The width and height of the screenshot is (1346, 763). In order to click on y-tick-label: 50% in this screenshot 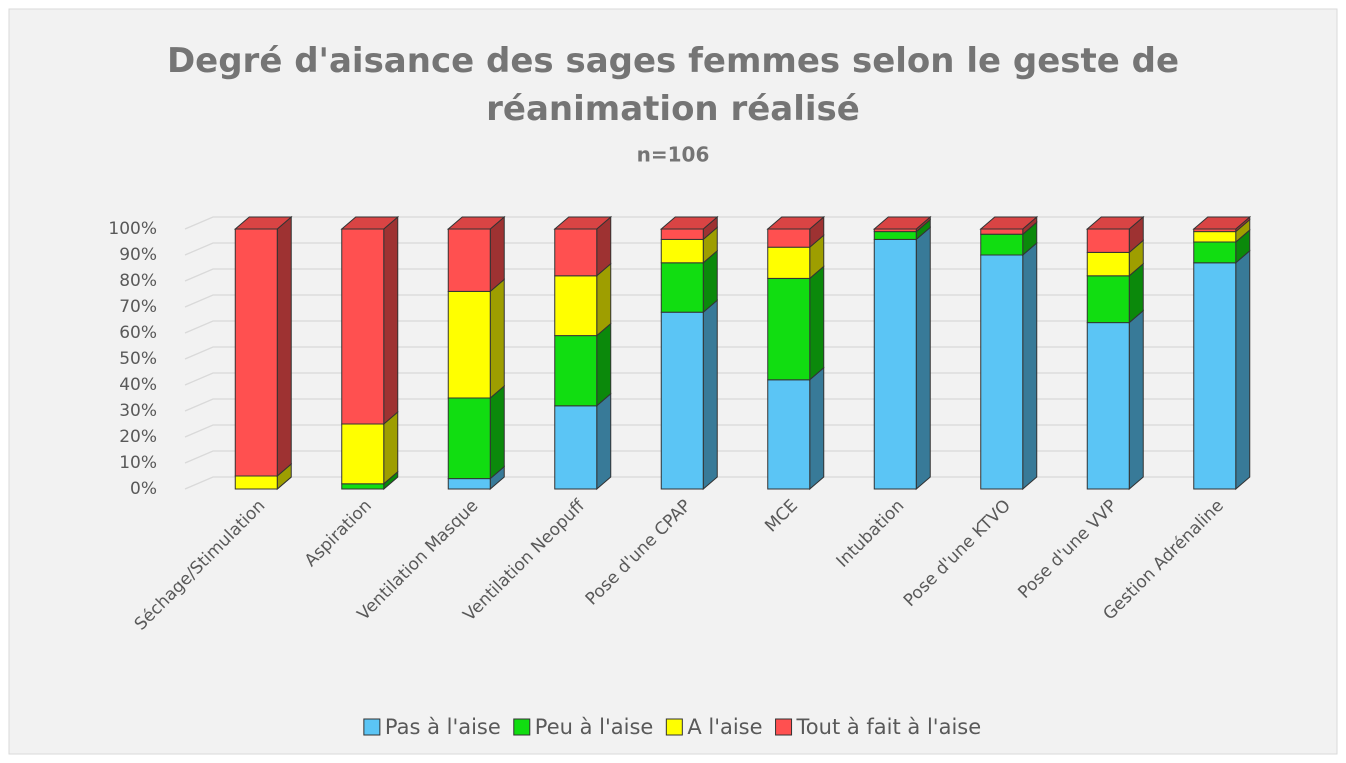, I will do `click(138, 359)`.